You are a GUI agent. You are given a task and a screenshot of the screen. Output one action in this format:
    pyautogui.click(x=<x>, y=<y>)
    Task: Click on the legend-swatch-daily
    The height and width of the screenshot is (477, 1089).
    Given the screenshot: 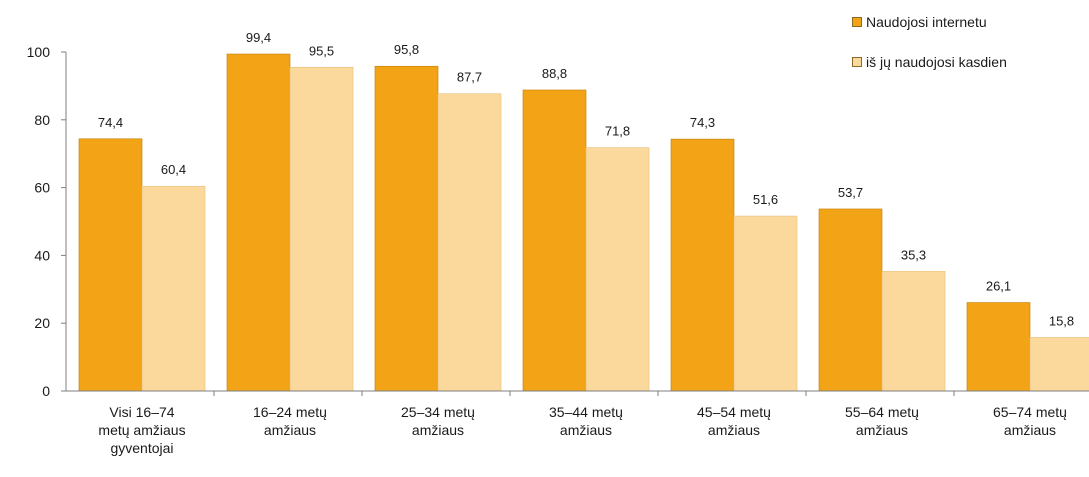 What is the action you would take?
    pyautogui.click(x=857, y=62)
    